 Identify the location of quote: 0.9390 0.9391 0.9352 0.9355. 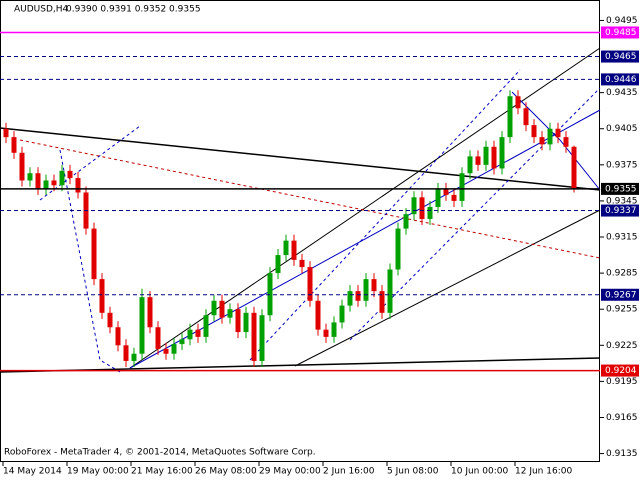
(133, 10).